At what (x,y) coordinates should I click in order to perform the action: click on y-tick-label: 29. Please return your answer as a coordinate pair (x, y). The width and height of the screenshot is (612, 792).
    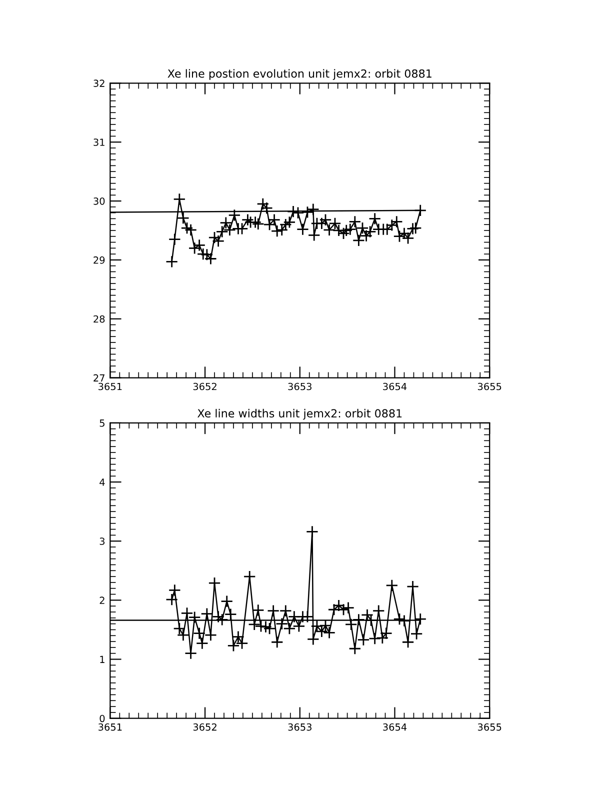
    Looking at the image, I should click on (99, 260).